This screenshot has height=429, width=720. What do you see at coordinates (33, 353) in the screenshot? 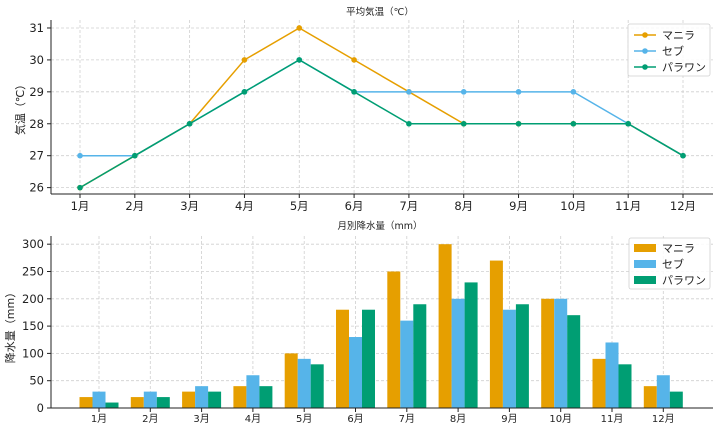
I see `precipitation-y-tick-label: 100` at bounding box center [33, 353].